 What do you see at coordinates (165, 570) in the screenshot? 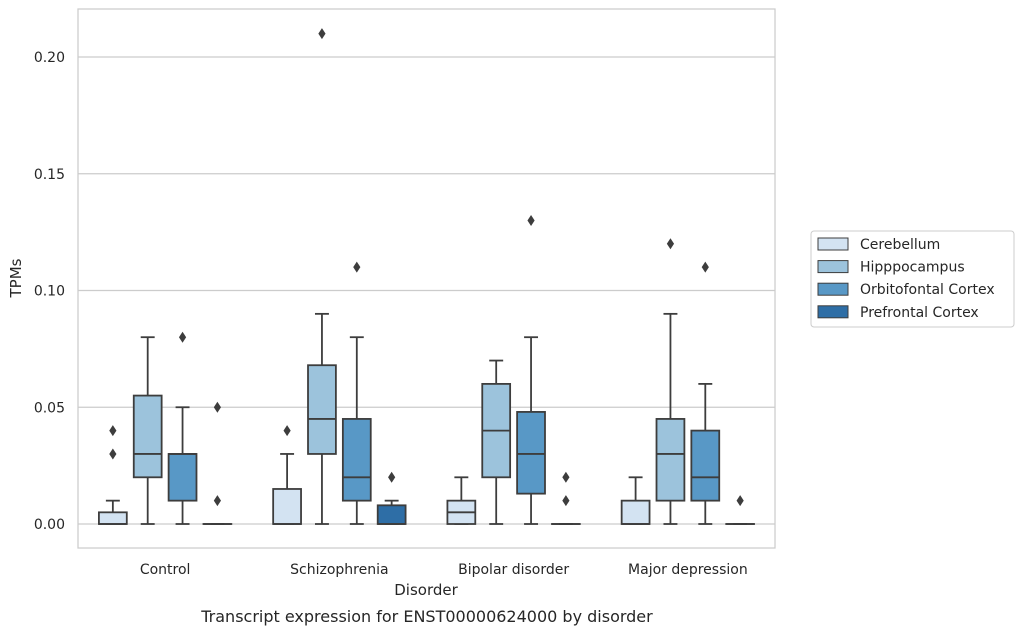
I see `x-tick-label: Control` at bounding box center [165, 570].